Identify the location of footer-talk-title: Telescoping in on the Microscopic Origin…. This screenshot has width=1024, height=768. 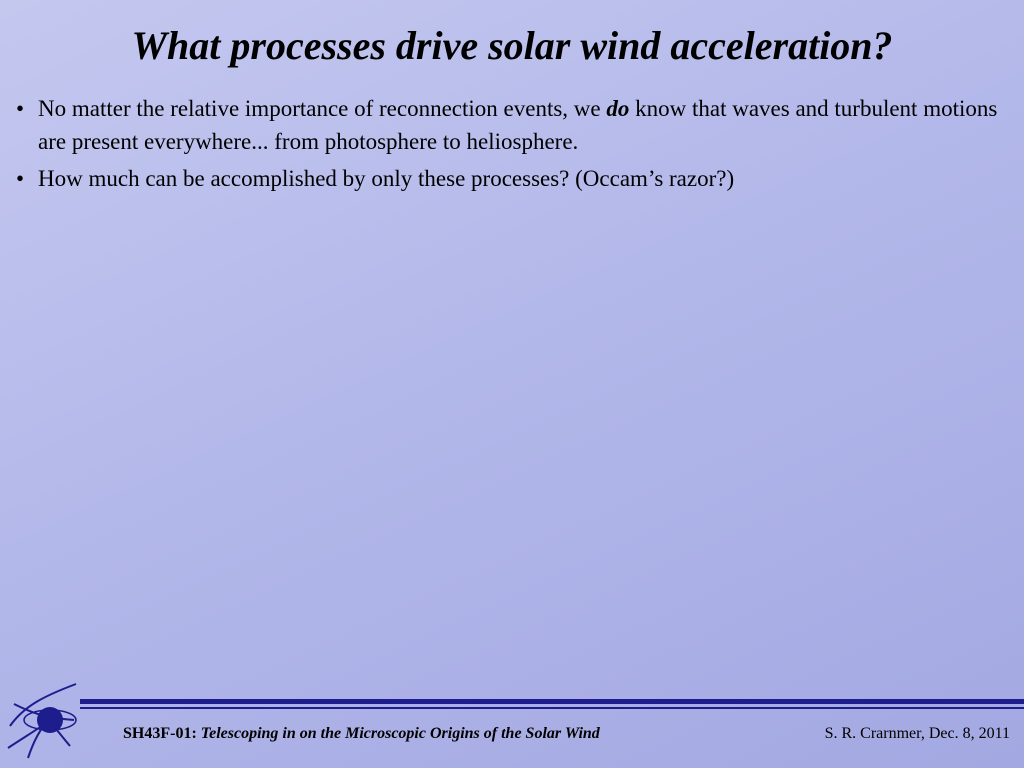
(400, 733).